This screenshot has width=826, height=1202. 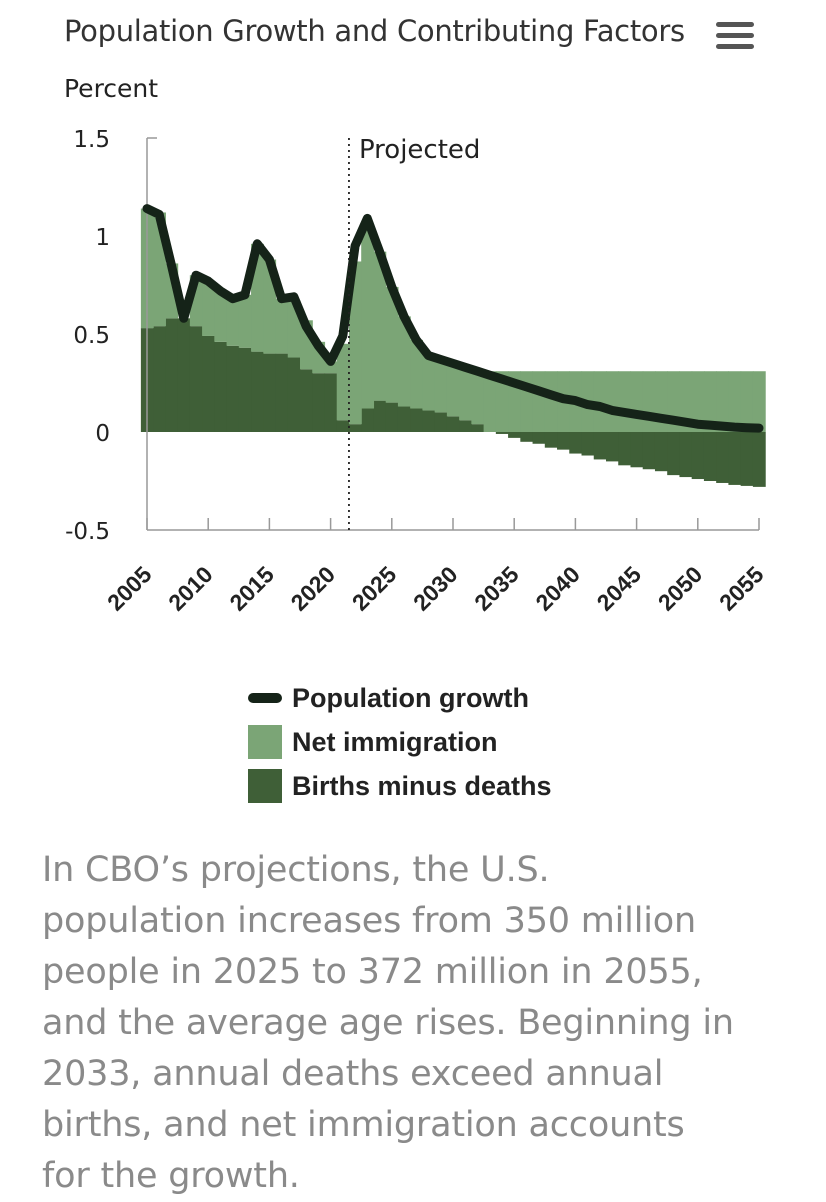 I want to click on x-tick-label: 2050, so click(x=680, y=588).